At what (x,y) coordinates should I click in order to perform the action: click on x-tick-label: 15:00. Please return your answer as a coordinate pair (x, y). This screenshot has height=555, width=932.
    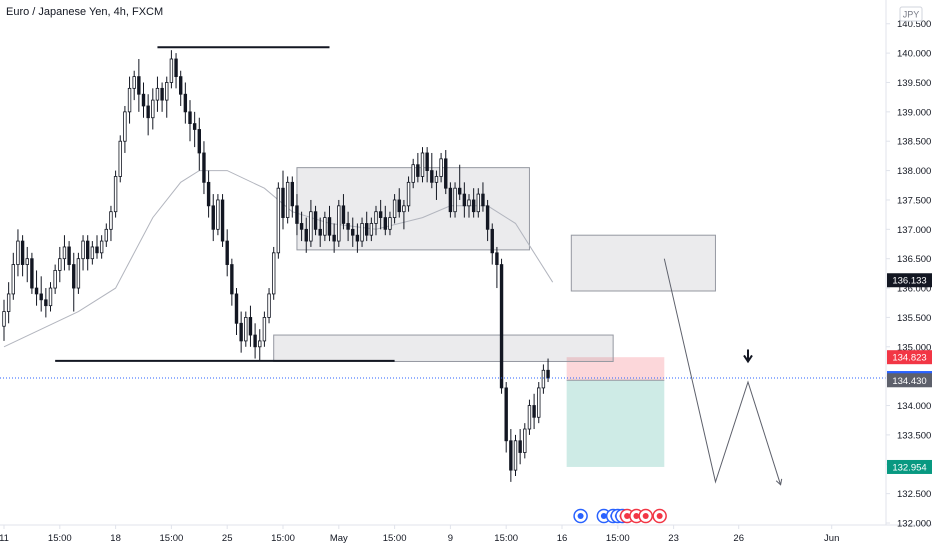
    Looking at the image, I should click on (395, 538).